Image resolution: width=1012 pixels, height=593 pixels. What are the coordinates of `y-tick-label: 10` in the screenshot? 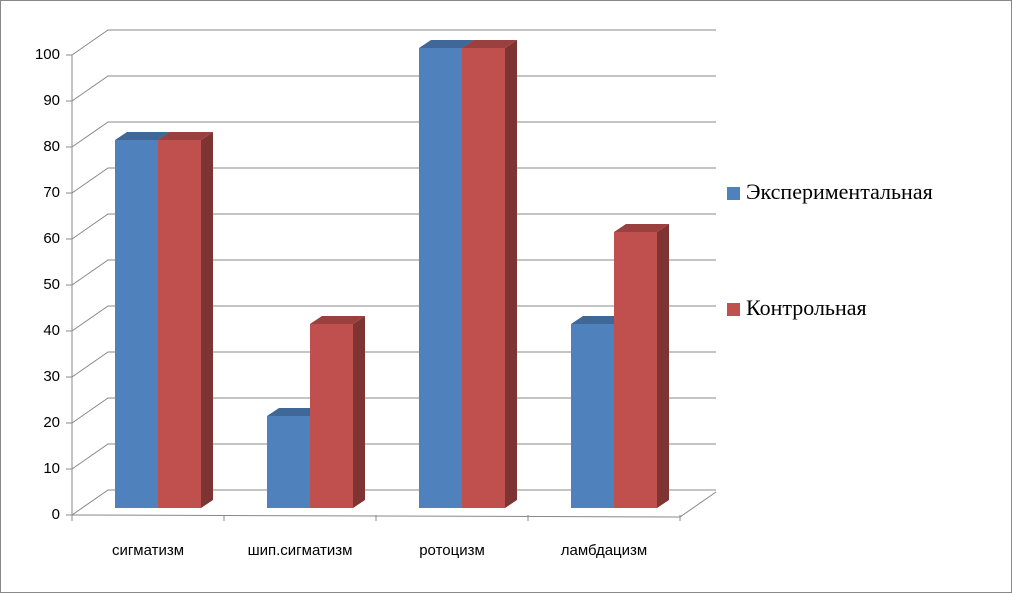 It's located at (51, 468).